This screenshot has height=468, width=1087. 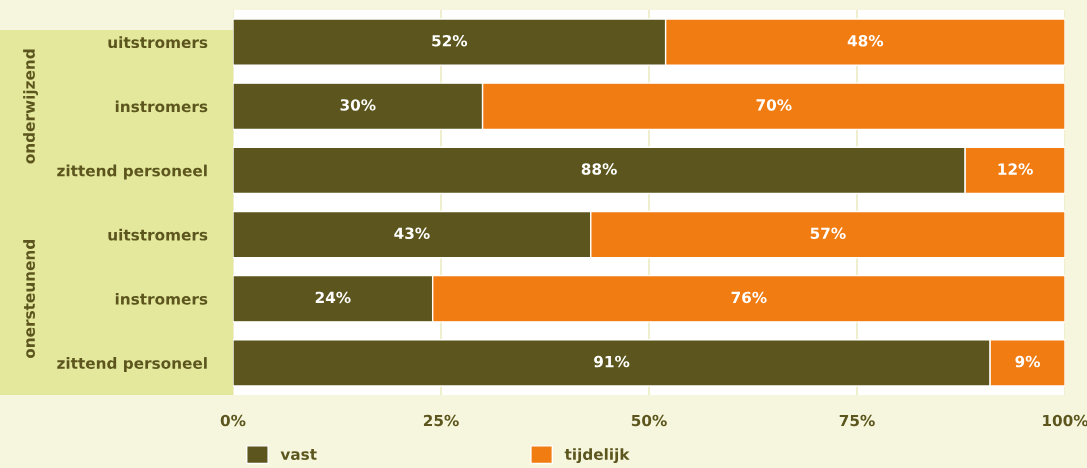 What do you see at coordinates (450, 40) in the screenshot?
I see `data-label: 52%` at bounding box center [450, 40].